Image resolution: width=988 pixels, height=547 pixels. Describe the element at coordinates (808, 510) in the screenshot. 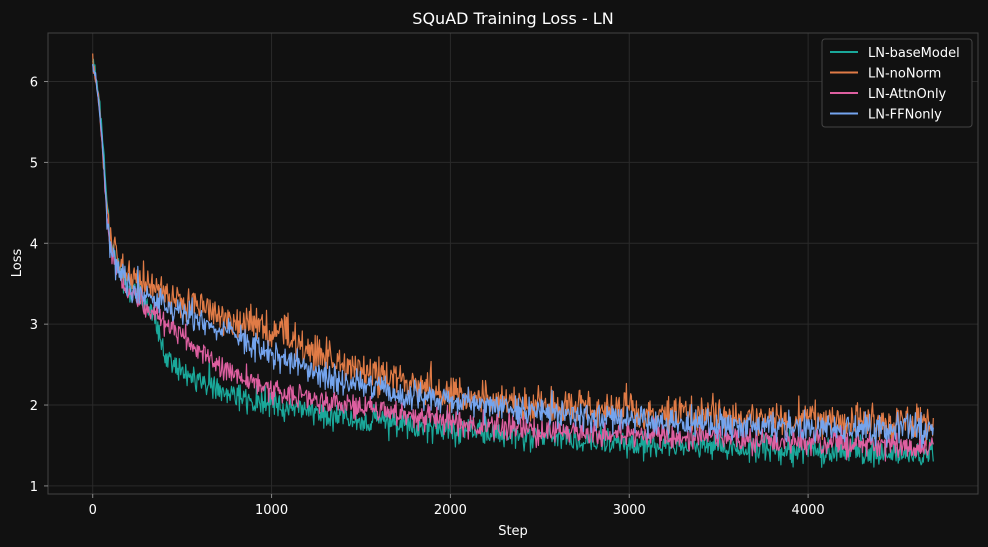

I see `x-tick-label: 4000` at that location.